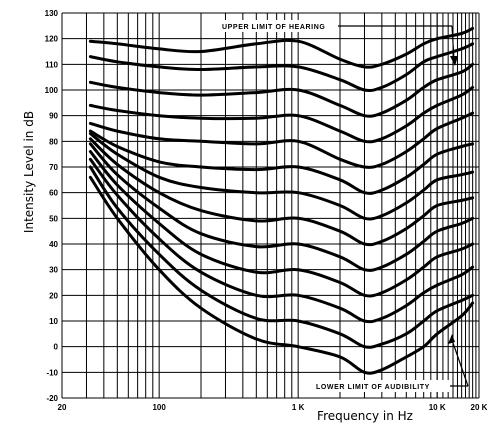  Describe the element at coordinates (159, 407) in the screenshot. I see `x-tick-label: 100` at that location.